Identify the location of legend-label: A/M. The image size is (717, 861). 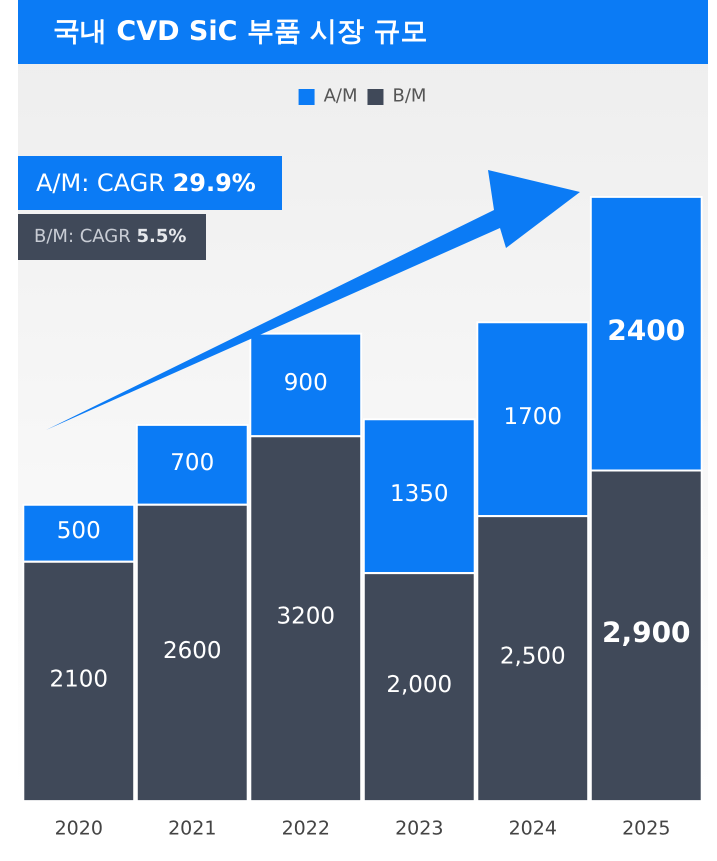
(341, 96).